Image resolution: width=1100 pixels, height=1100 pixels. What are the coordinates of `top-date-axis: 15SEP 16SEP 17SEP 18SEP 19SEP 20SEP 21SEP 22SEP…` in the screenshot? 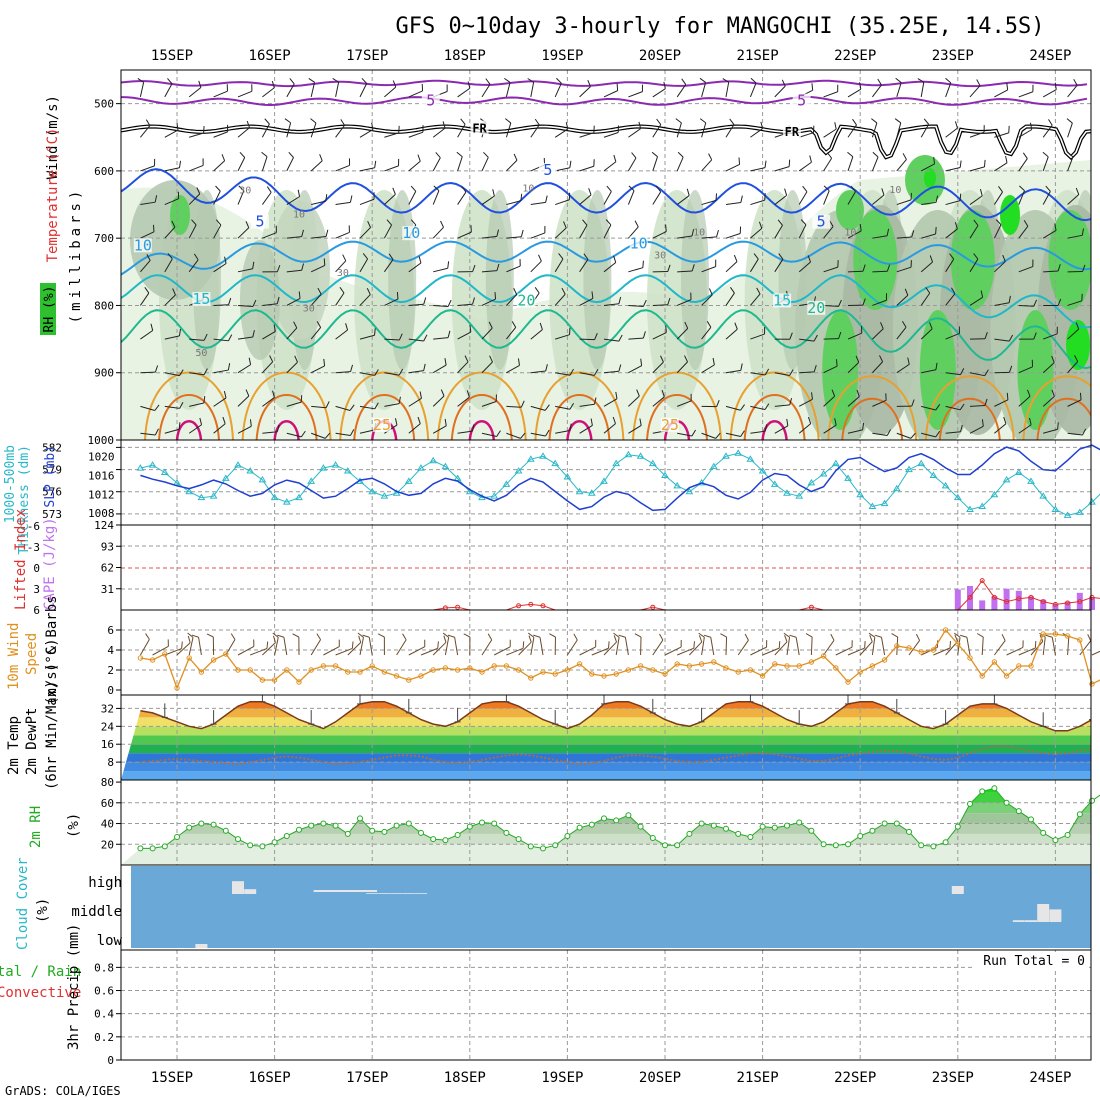 It's located at (611, 56).